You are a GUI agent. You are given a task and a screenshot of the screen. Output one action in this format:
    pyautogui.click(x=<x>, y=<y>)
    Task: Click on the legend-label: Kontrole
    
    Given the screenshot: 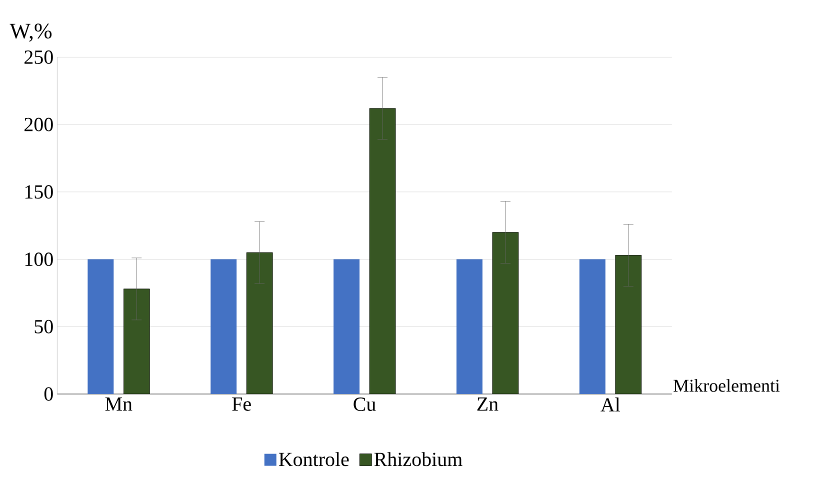 What is the action you would take?
    pyautogui.click(x=313, y=459)
    